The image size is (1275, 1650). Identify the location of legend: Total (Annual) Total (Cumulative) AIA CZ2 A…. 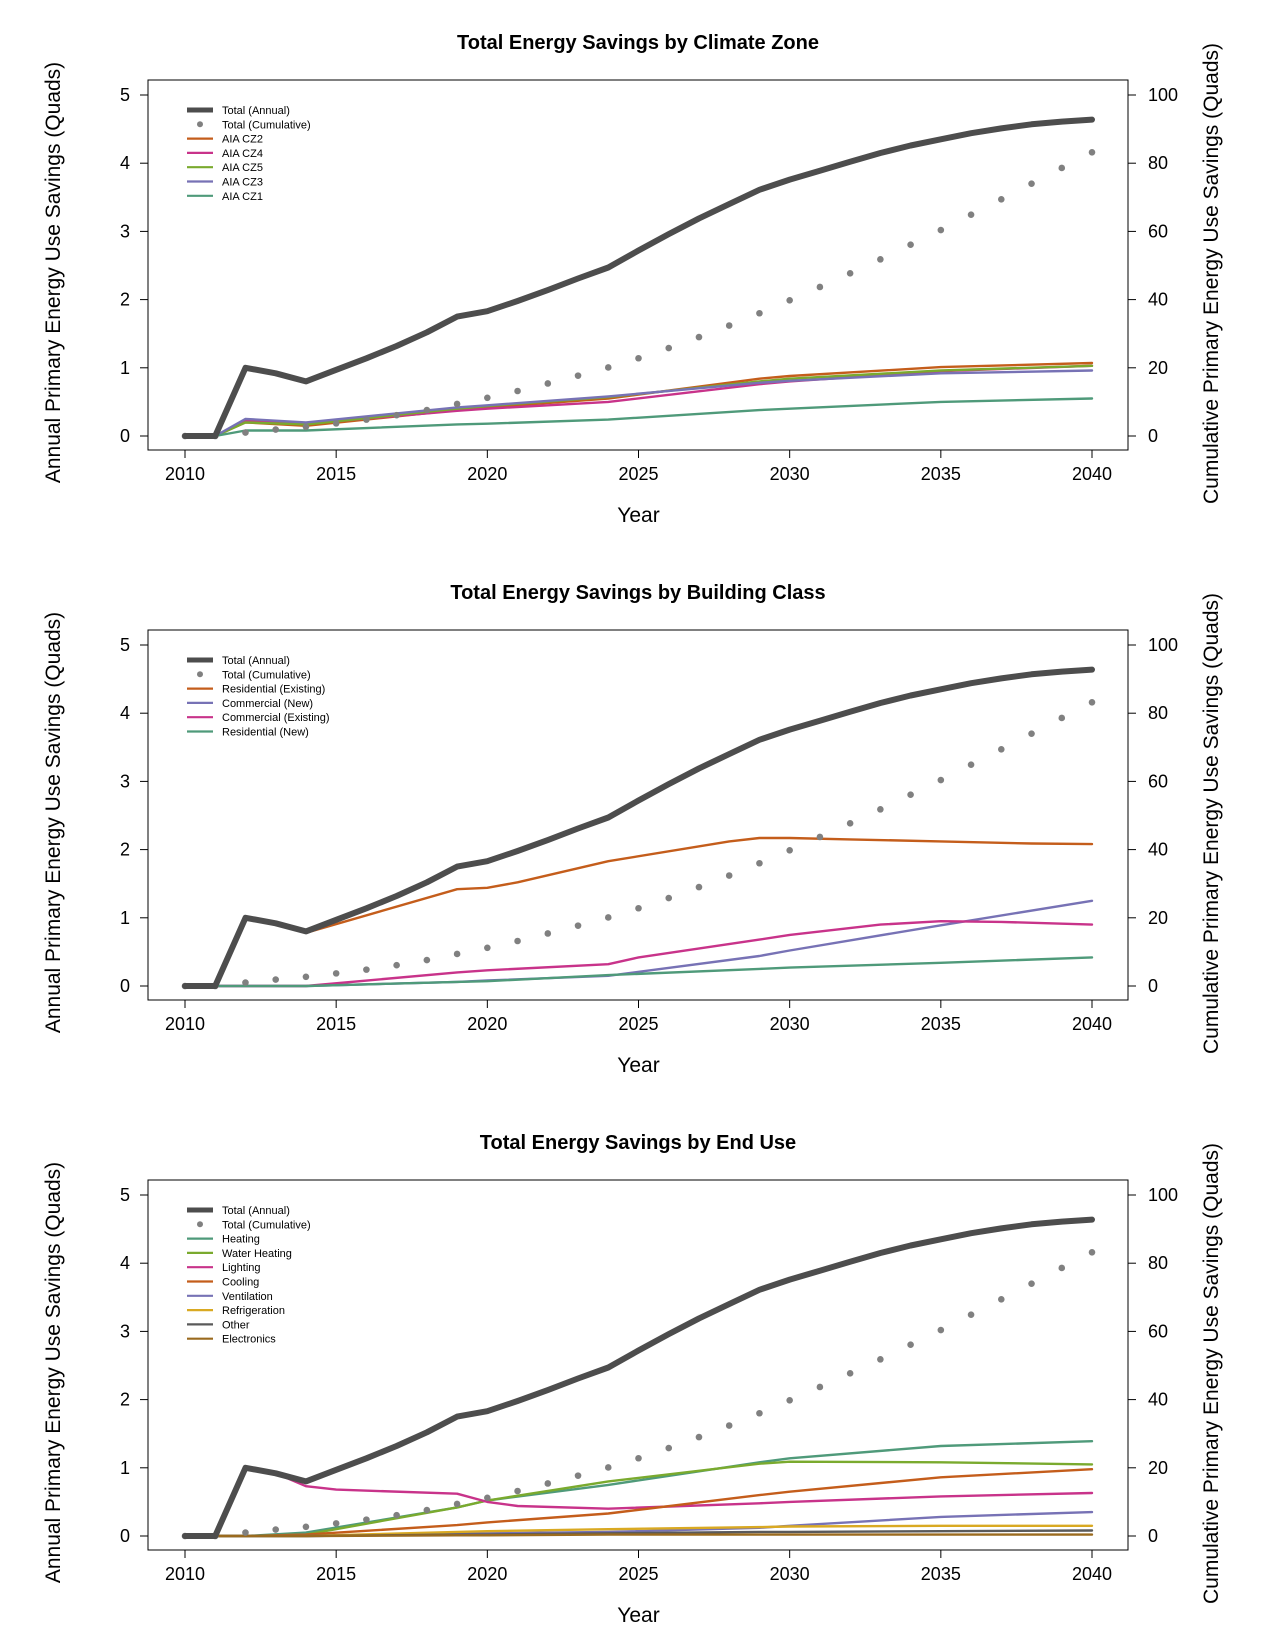
(249, 154).